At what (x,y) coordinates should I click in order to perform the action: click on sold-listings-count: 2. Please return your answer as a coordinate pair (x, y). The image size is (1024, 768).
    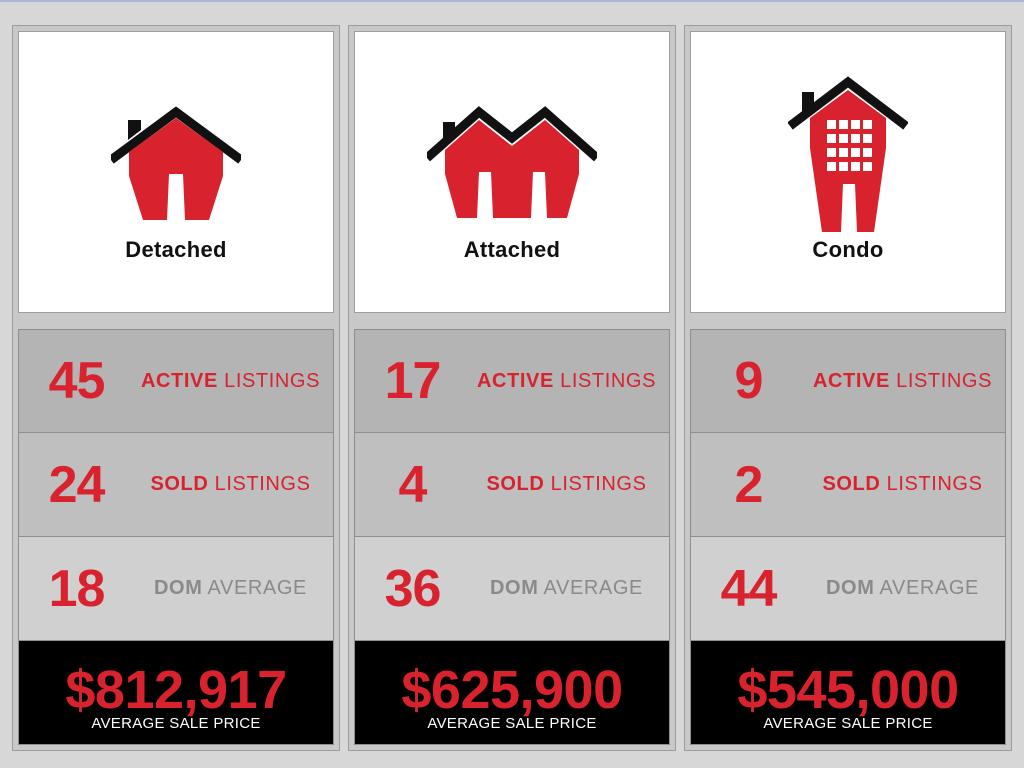
    Looking at the image, I should click on (749, 484).